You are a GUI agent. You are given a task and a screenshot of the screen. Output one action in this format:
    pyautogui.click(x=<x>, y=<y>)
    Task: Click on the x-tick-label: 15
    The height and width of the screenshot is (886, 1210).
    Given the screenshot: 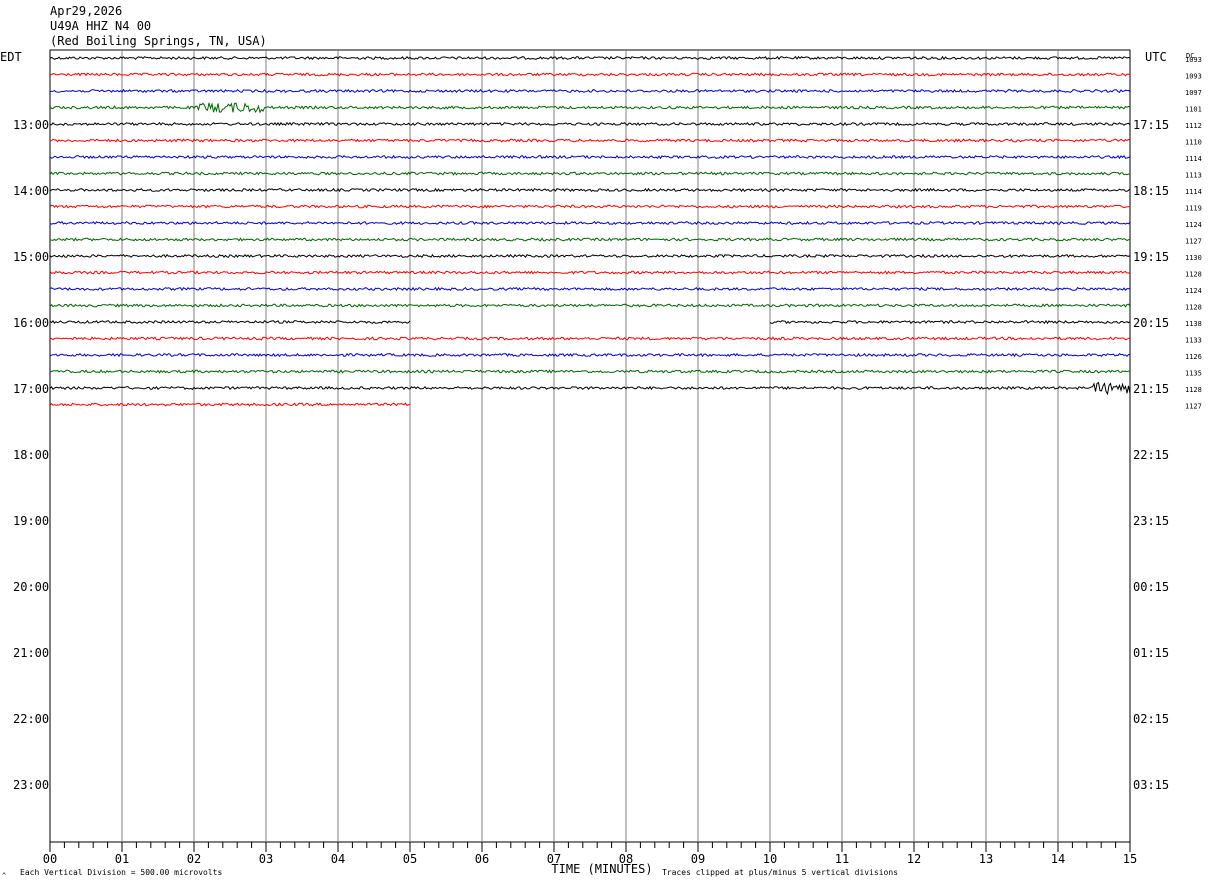 What is the action you would take?
    pyautogui.click(x=1130, y=859)
    